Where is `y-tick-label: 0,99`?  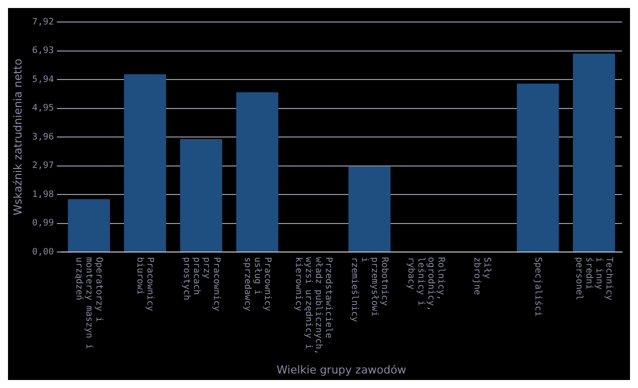
y-tick-label: 0,99 is located at coordinates (43, 223).